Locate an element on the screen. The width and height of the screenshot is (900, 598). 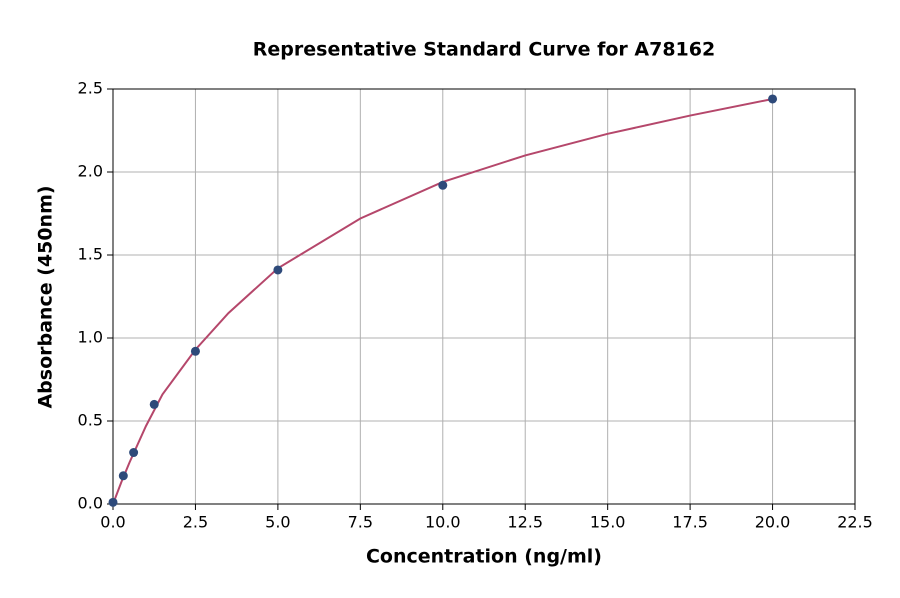
x-tick-label: 17.5 is located at coordinates (690, 522).